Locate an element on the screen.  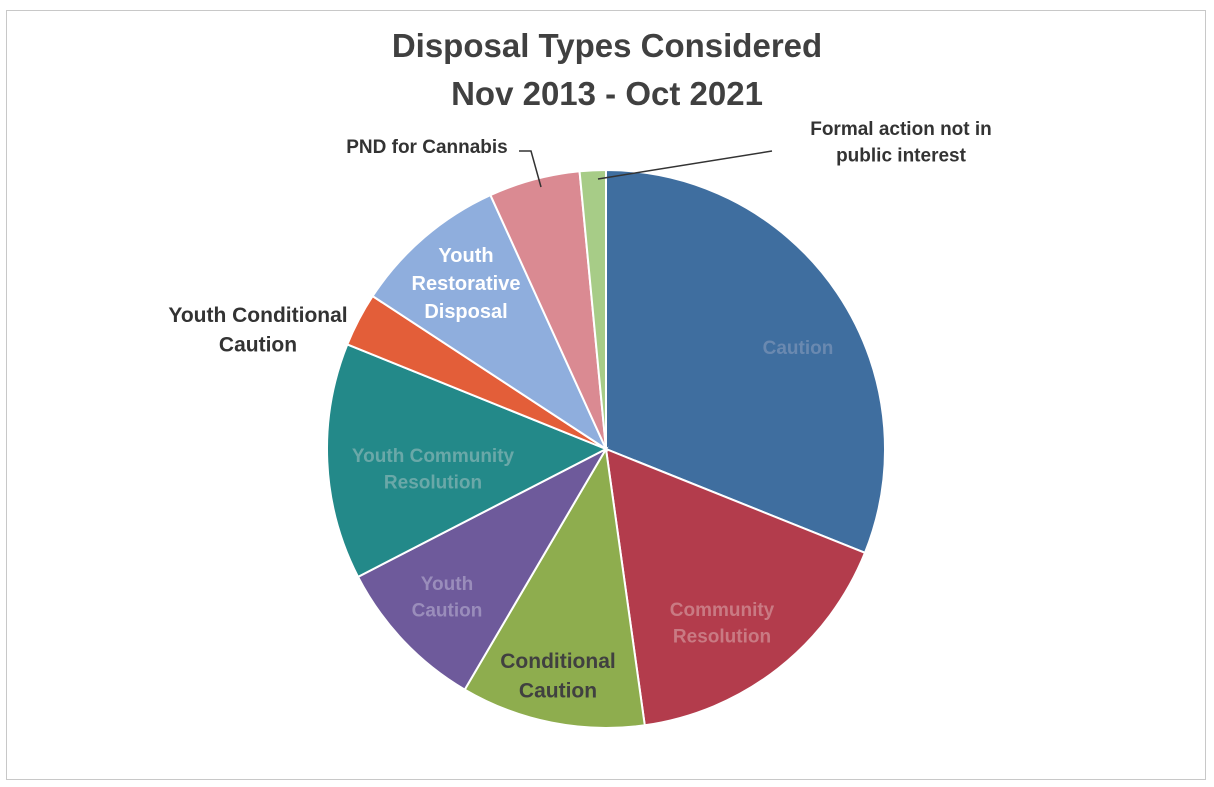
chart-subtitle: Nov 2013 - Oct 2021 is located at coordinates (607, 93).